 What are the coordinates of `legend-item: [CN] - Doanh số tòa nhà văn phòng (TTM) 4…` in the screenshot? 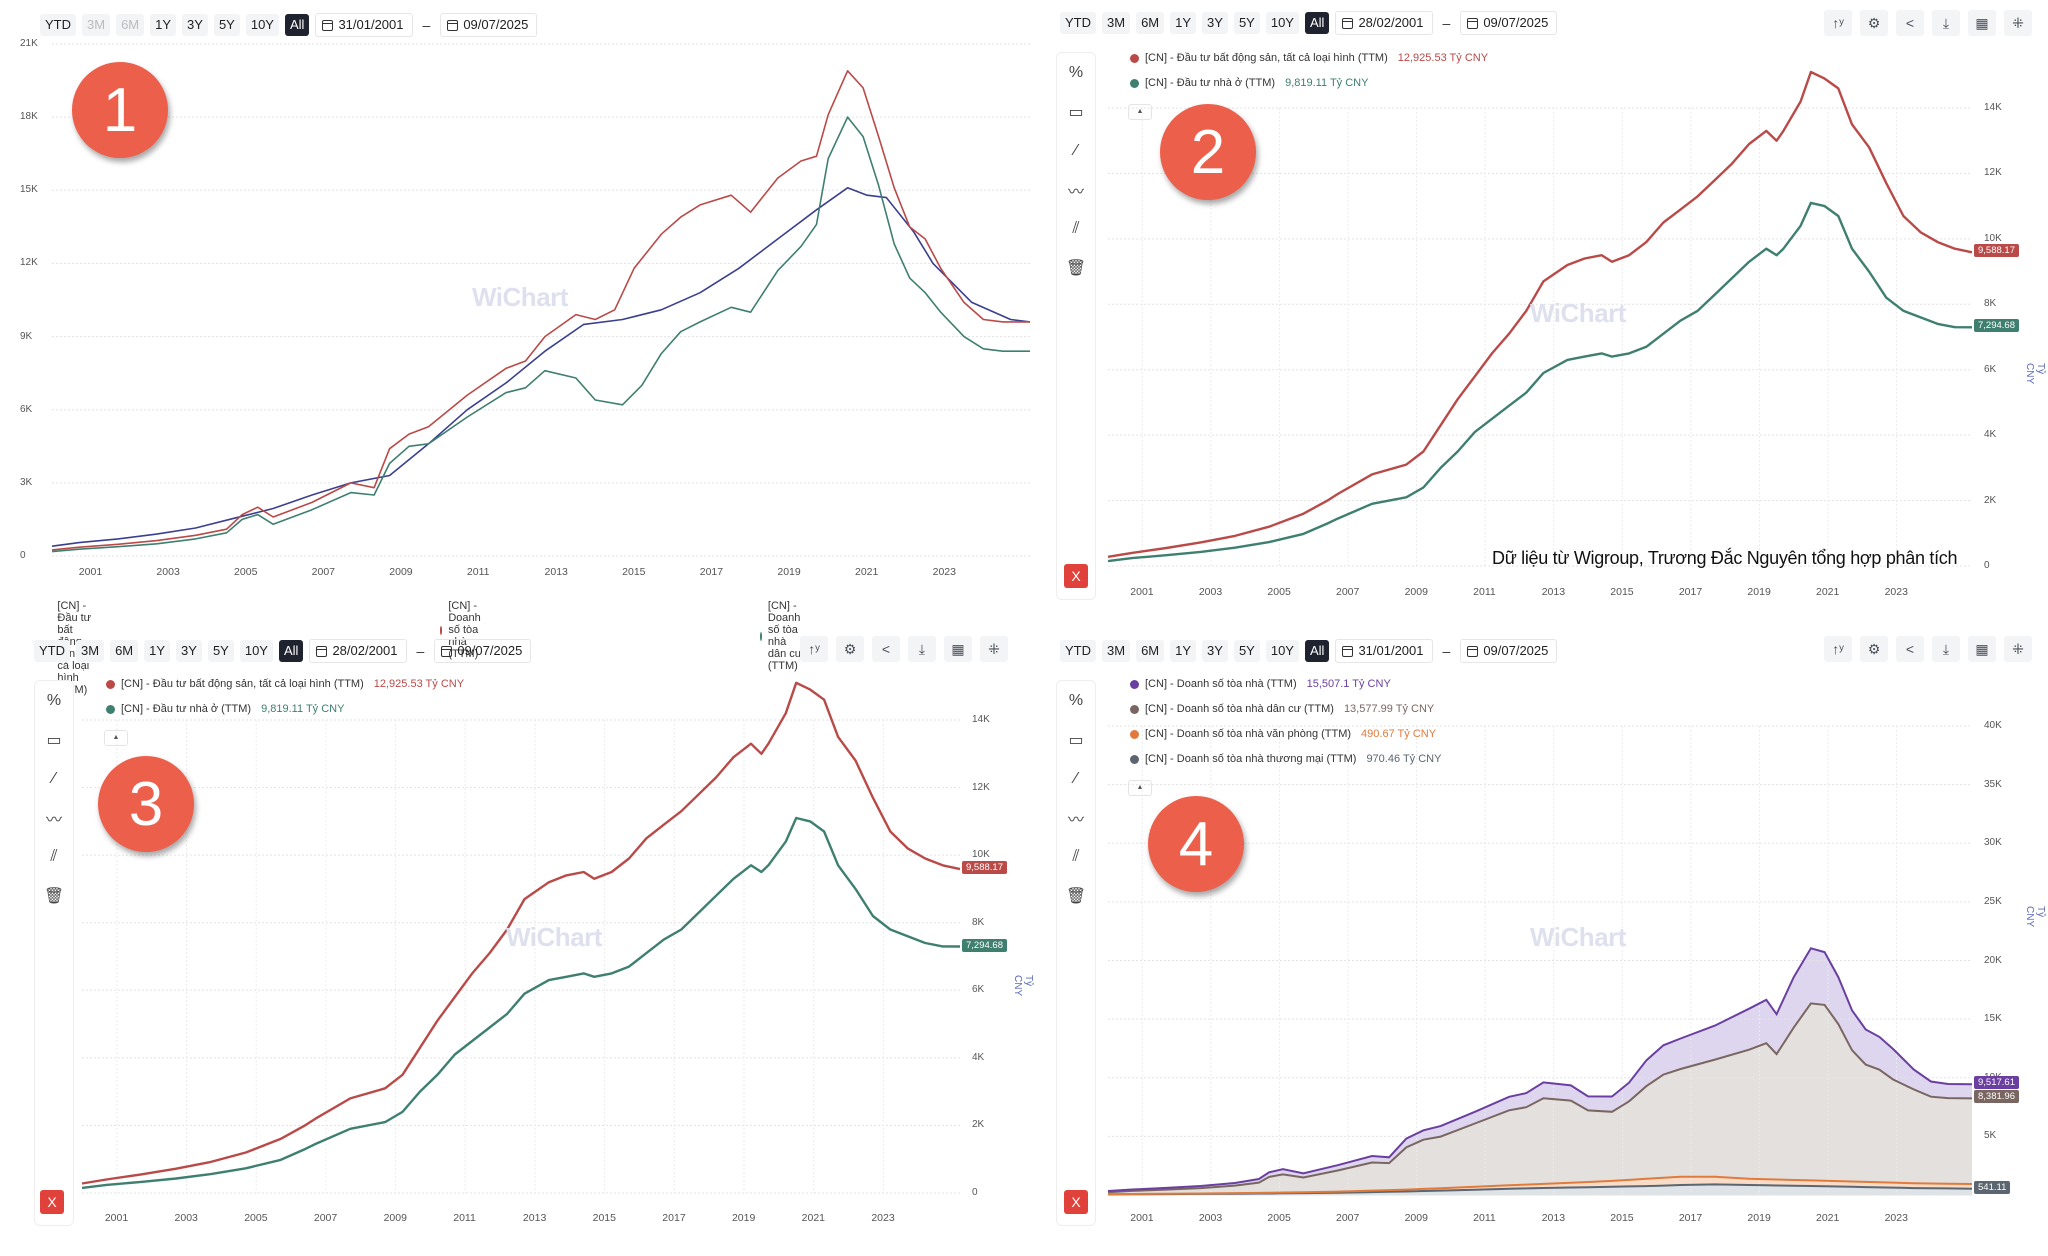 It's located at (1283, 734).